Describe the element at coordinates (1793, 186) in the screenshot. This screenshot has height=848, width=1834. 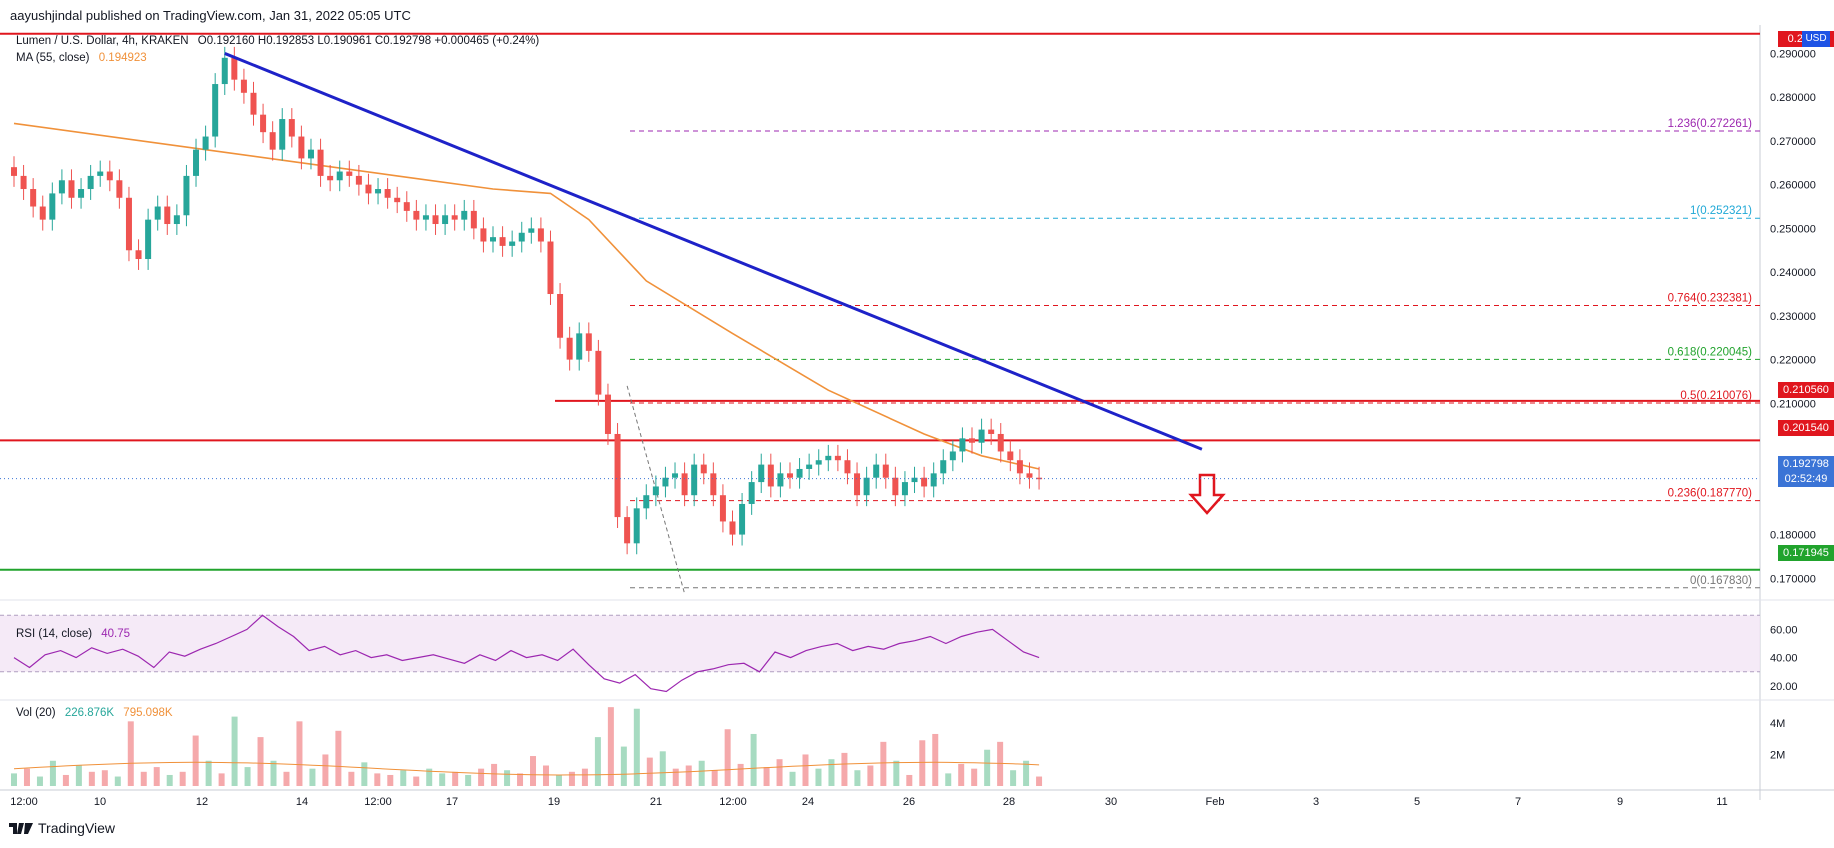
I see `y-tick-label: 0.260000` at that location.